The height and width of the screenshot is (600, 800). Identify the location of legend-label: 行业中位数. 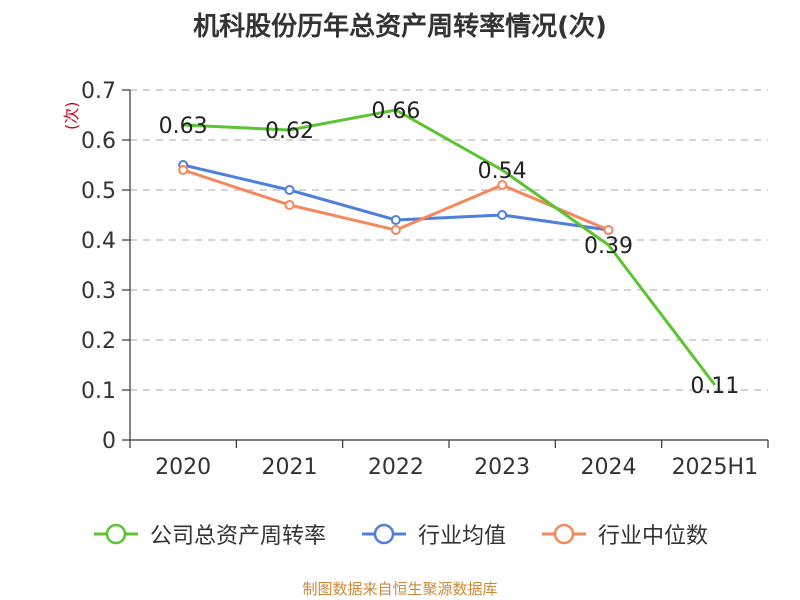
(653, 536).